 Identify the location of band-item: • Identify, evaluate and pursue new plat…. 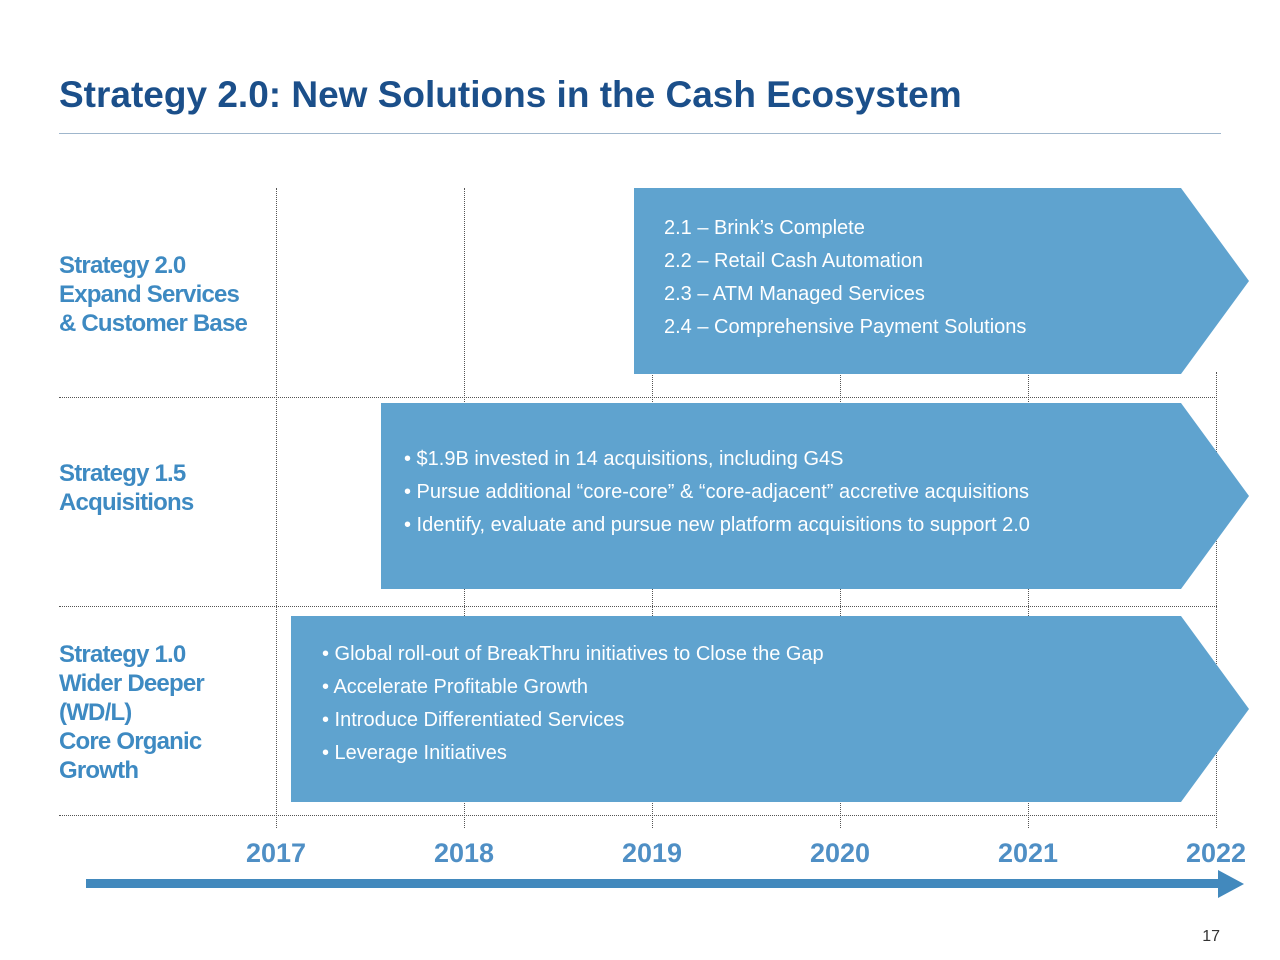
(717, 525).